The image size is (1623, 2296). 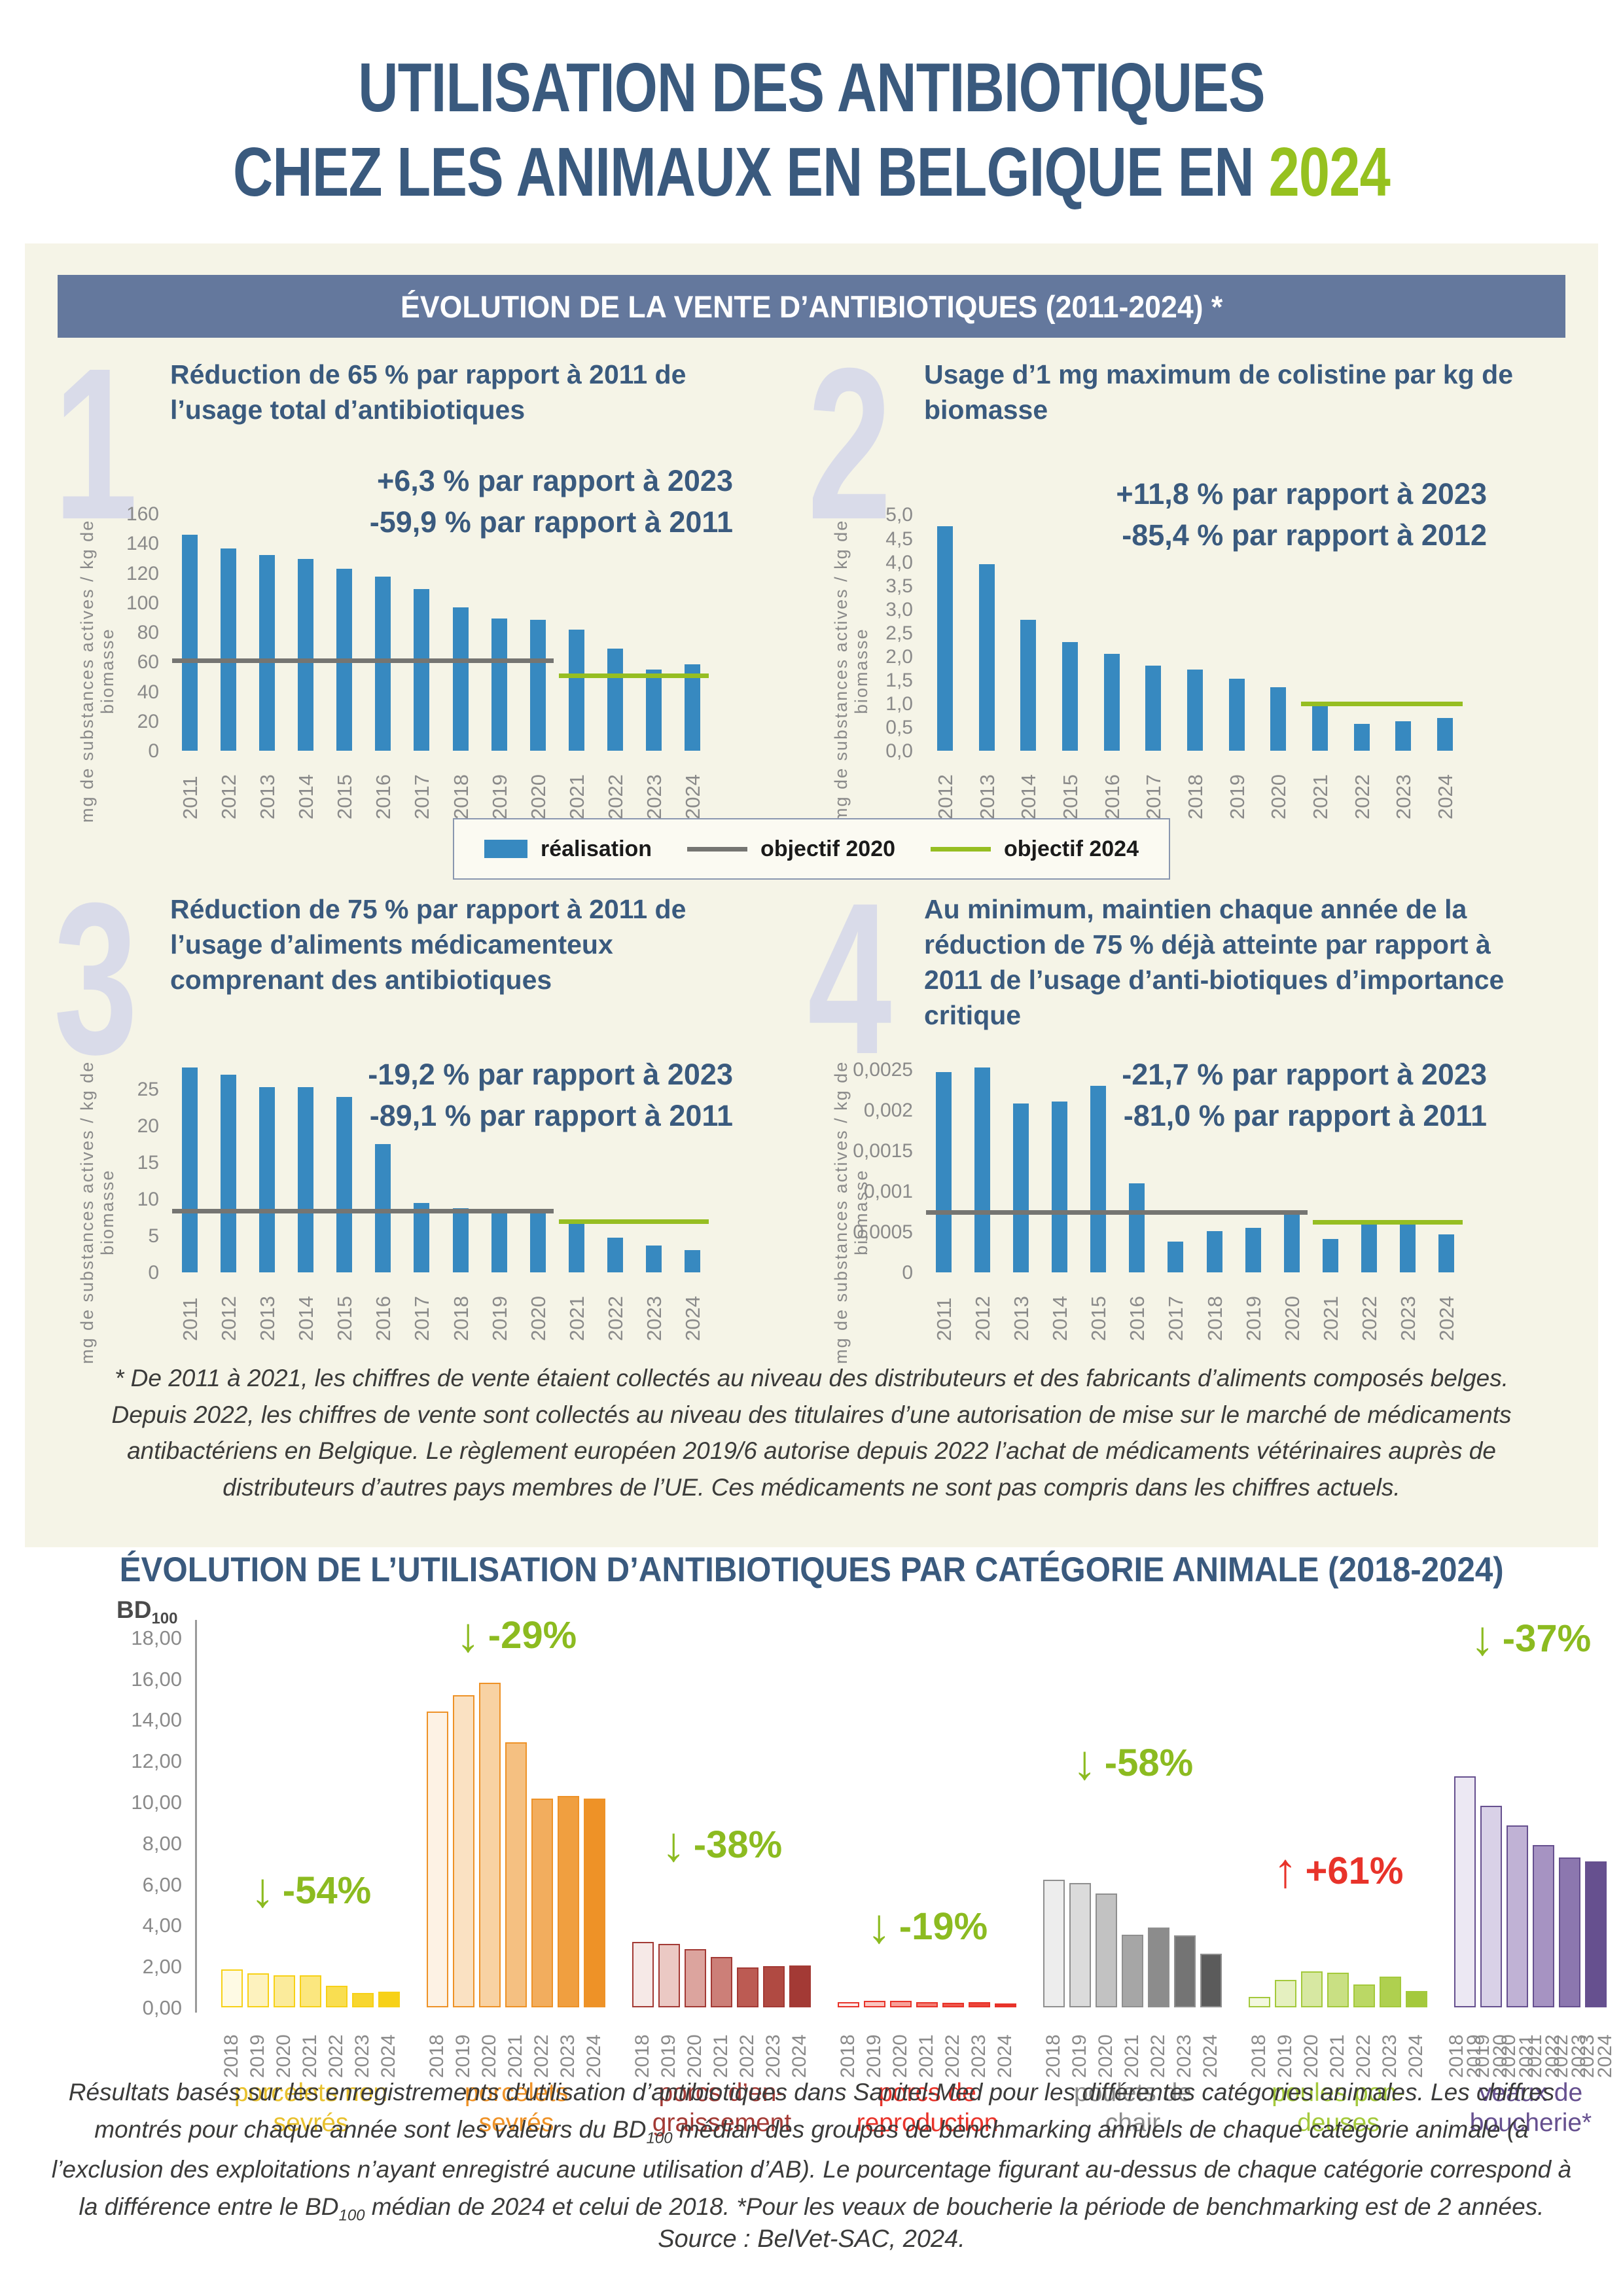 What do you see at coordinates (899, 727) in the screenshot?
I see `axis-tick-label: 0,5` at bounding box center [899, 727].